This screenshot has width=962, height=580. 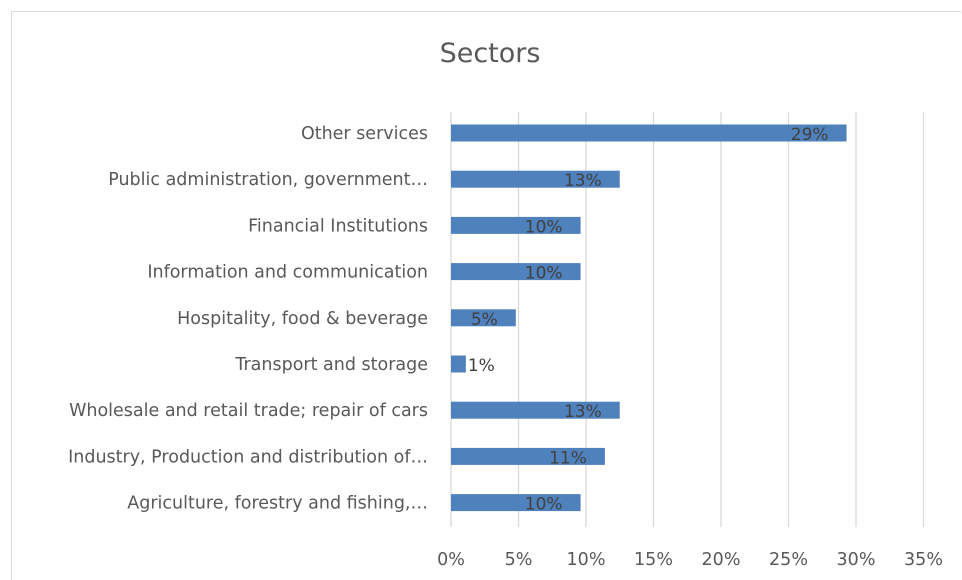 I want to click on data-label: 29%, so click(x=810, y=135).